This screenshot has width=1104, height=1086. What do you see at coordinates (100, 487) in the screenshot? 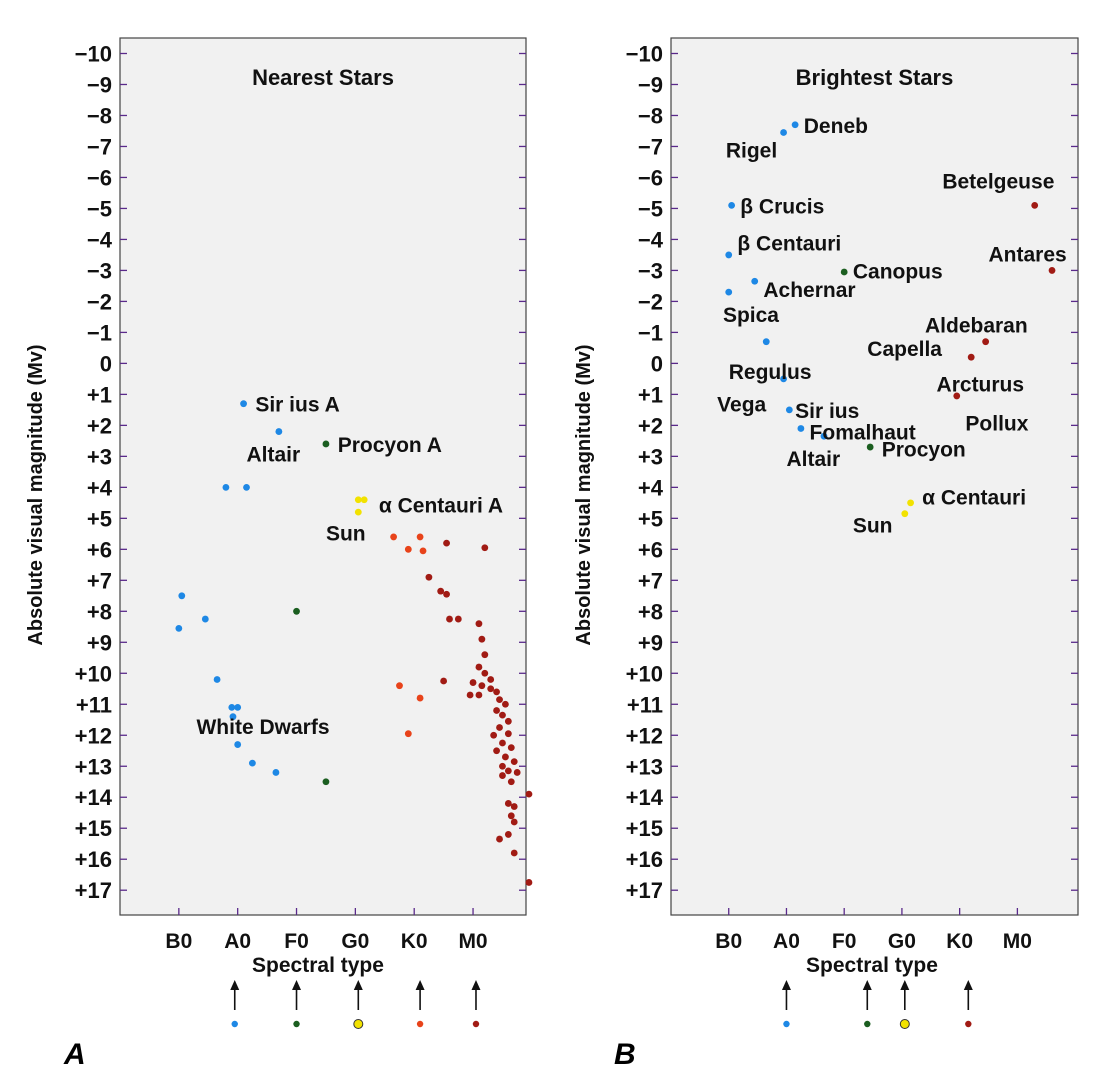
I see `y-tick-label: +4` at bounding box center [100, 487].